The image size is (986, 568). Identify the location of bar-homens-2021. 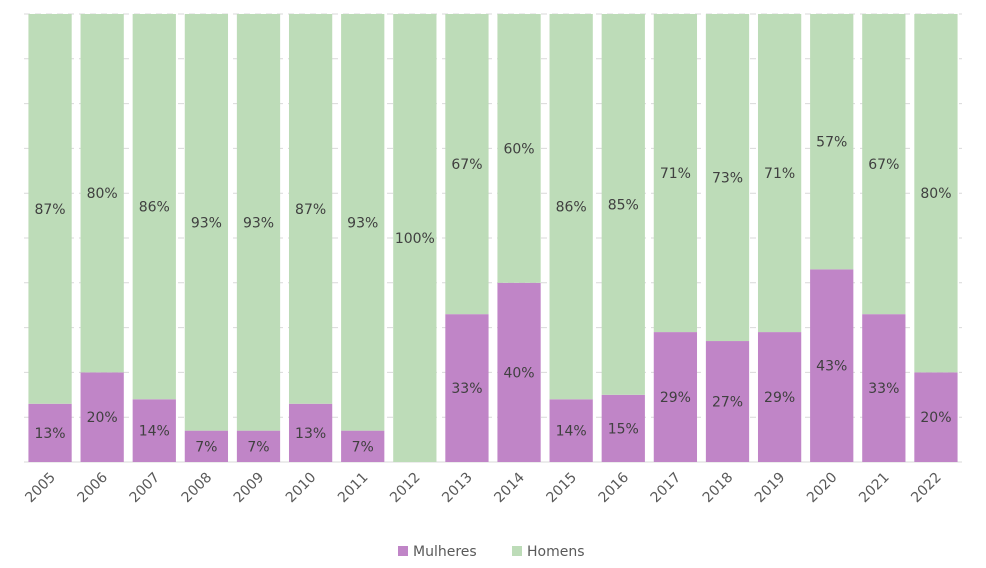
(884, 164).